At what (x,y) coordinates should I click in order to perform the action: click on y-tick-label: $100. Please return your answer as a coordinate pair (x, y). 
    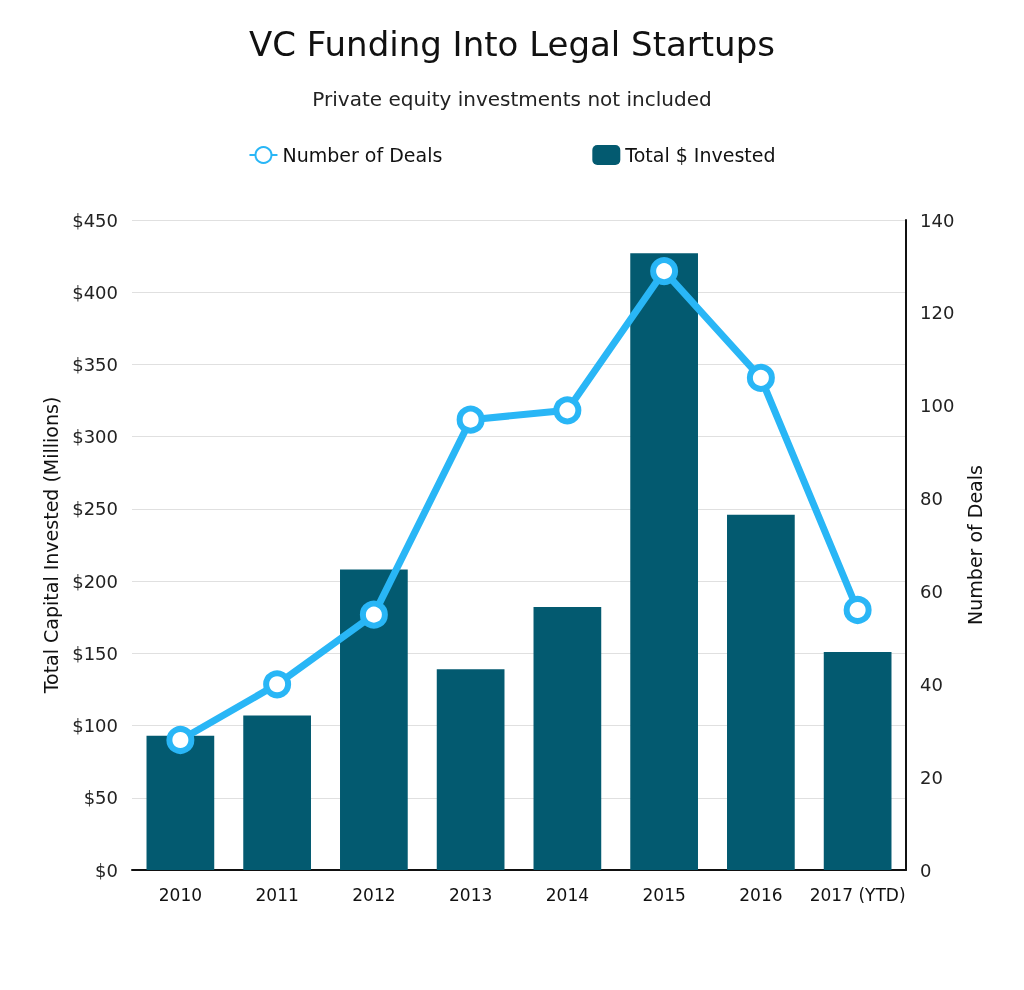
    Looking at the image, I should click on (95, 726).